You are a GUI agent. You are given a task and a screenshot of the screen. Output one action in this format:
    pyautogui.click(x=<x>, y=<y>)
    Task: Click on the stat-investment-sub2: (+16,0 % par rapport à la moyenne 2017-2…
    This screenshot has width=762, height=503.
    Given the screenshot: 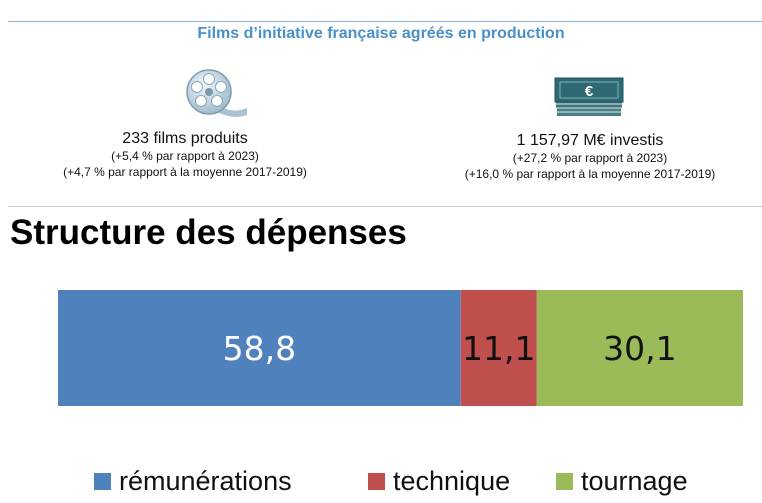 What is the action you would take?
    pyautogui.click(x=590, y=174)
    